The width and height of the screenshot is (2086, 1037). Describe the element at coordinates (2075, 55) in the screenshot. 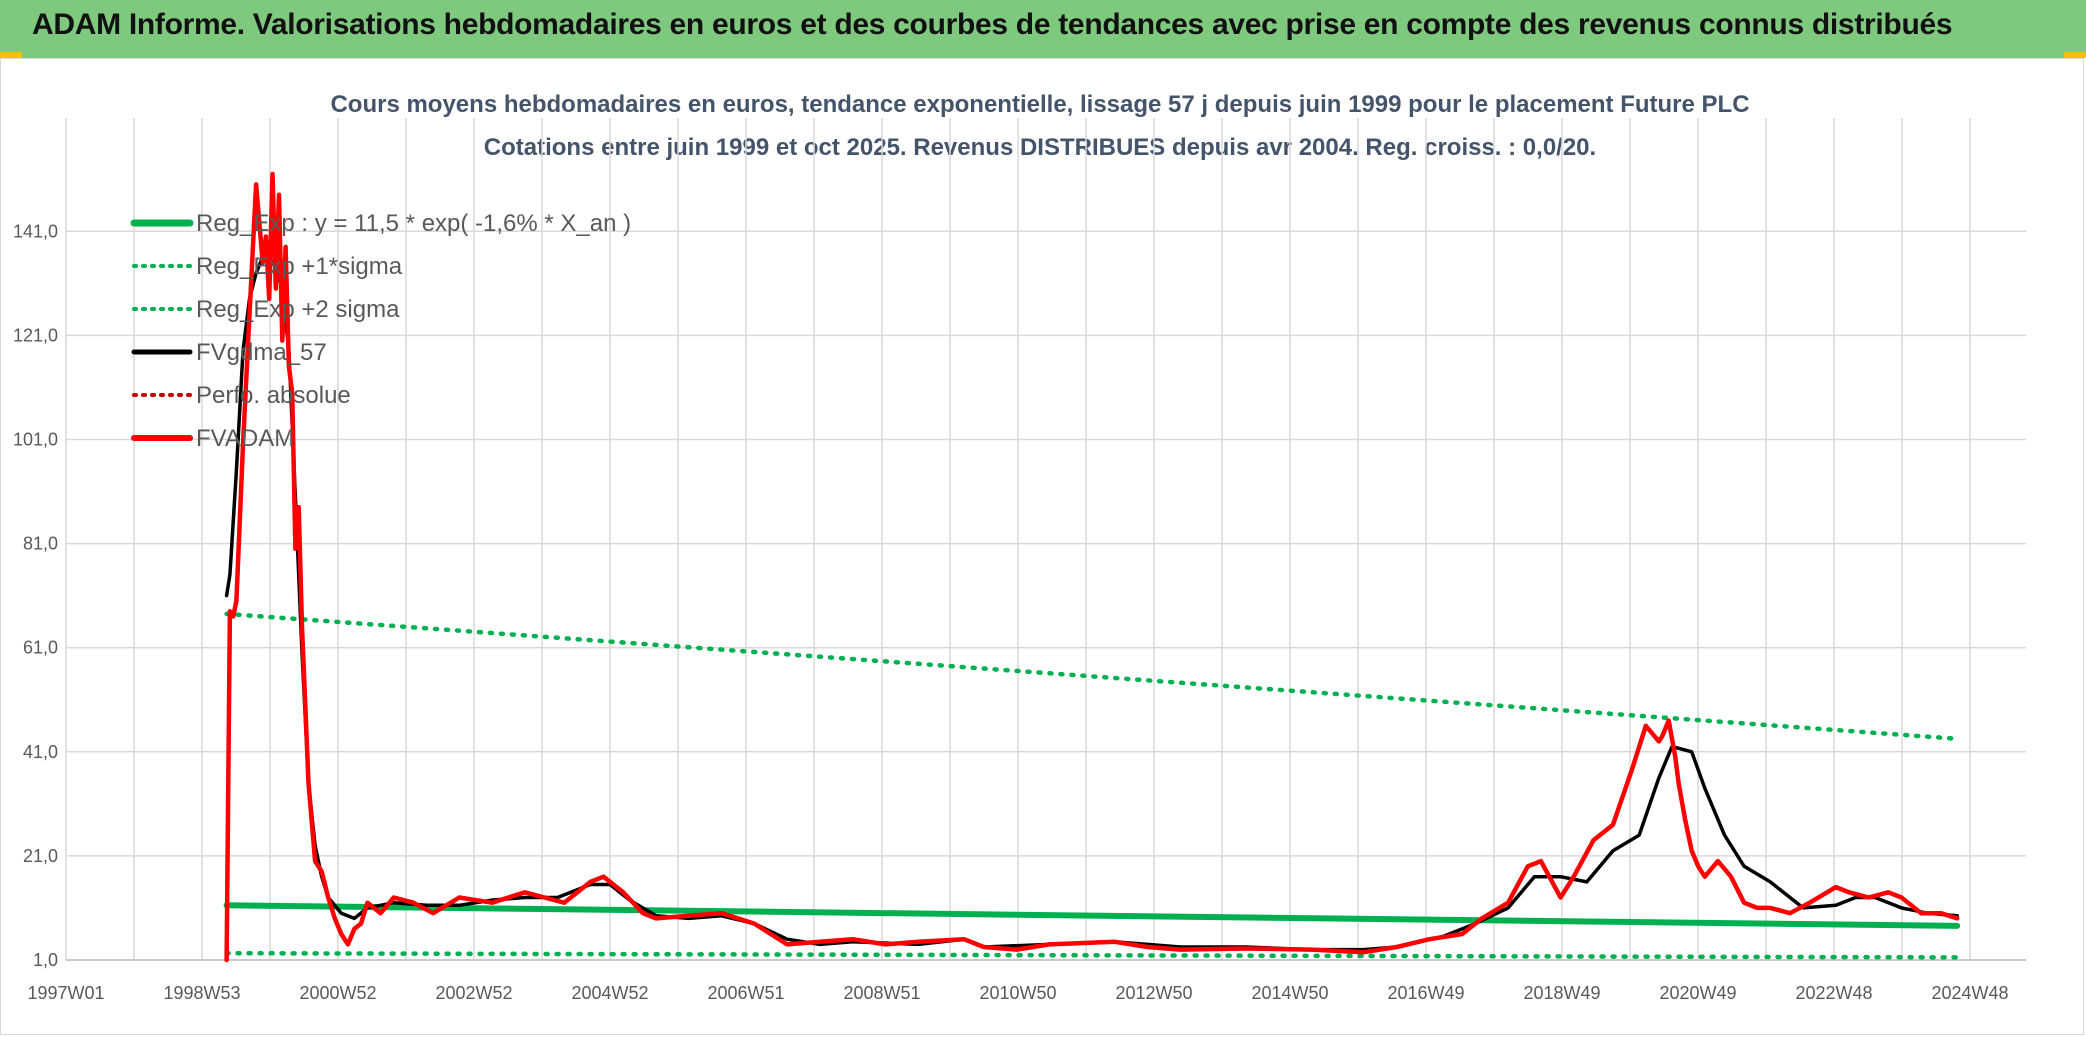

I see `corner-mark-right` at that location.